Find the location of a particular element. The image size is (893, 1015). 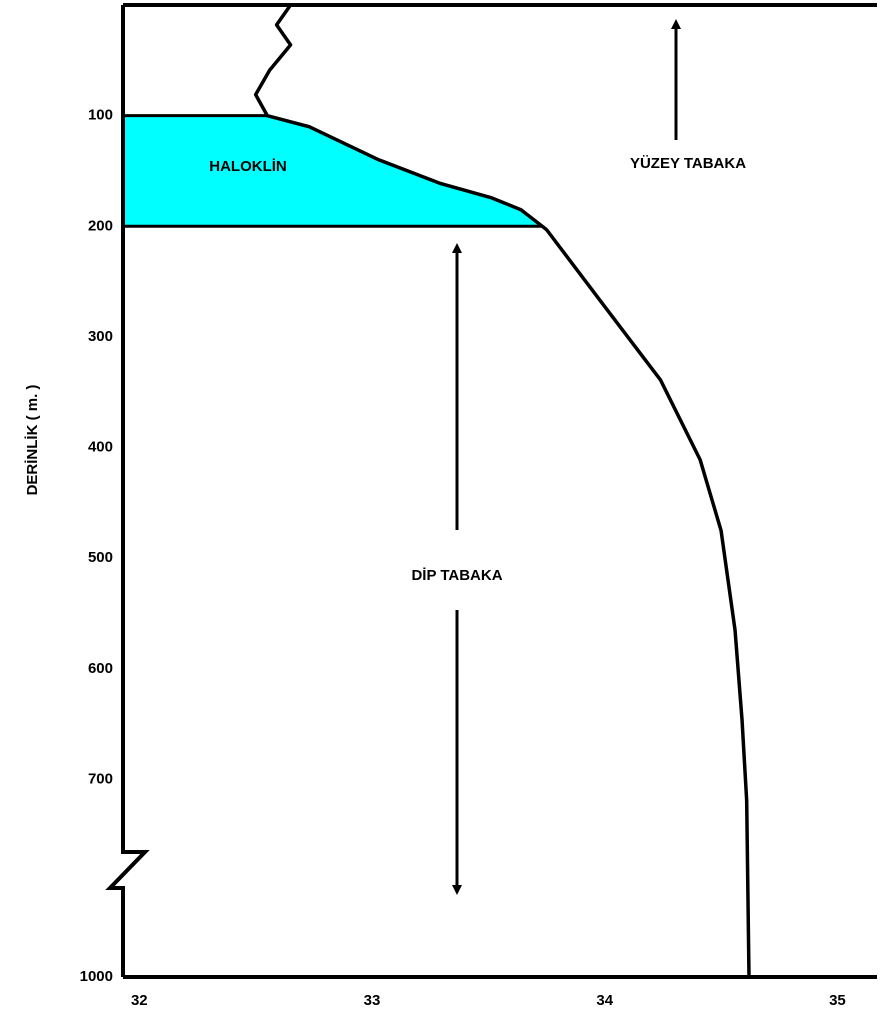

y-tick-label: 500 is located at coordinates (100, 557).